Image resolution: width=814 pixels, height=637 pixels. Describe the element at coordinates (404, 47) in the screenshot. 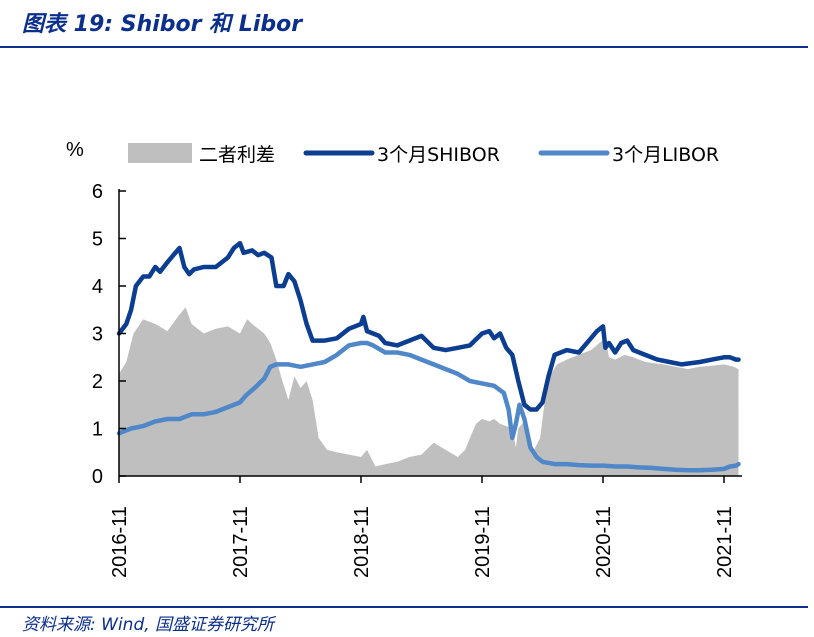

I see `title-rule` at that location.